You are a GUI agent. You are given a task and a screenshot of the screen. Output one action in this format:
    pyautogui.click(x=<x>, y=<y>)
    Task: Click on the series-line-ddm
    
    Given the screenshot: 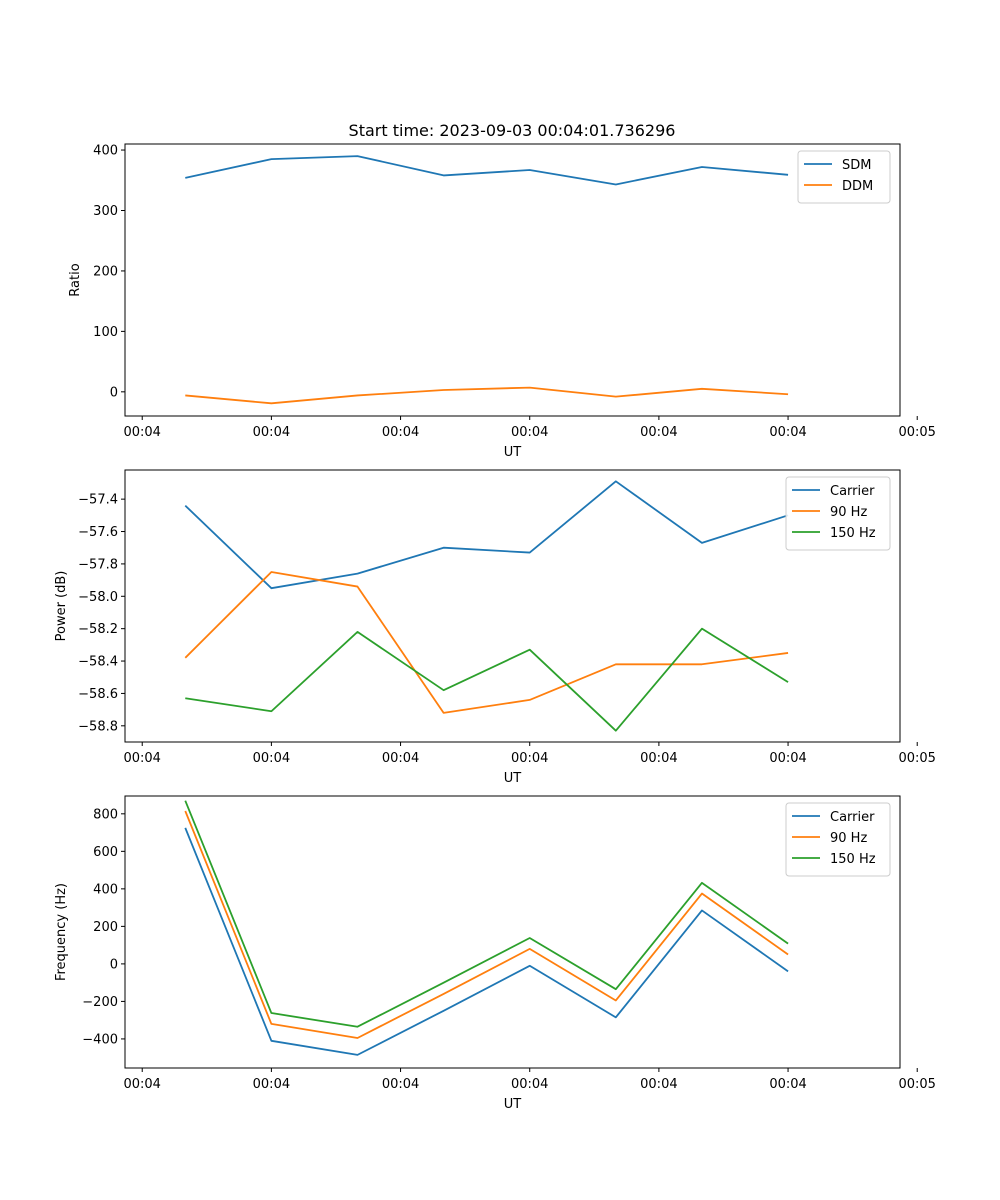 What is the action you would take?
    pyautogui.click(x=487, y=395)
    